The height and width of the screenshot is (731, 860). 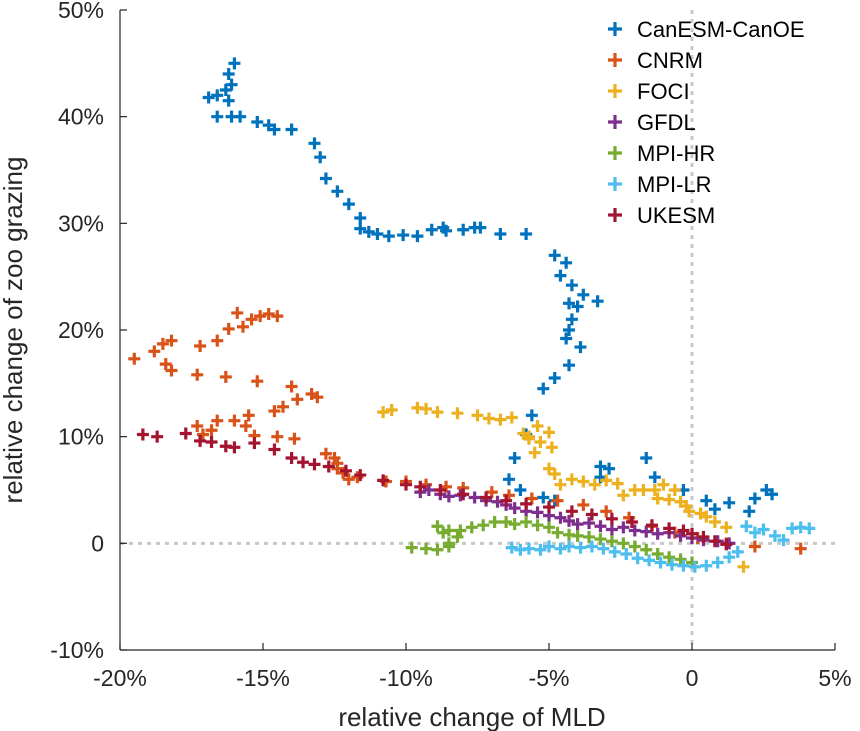 What do you see at coordinates (676, 215) in the screenshot?
I see `legend-label: UKESM` at bounding box center [676, 215].